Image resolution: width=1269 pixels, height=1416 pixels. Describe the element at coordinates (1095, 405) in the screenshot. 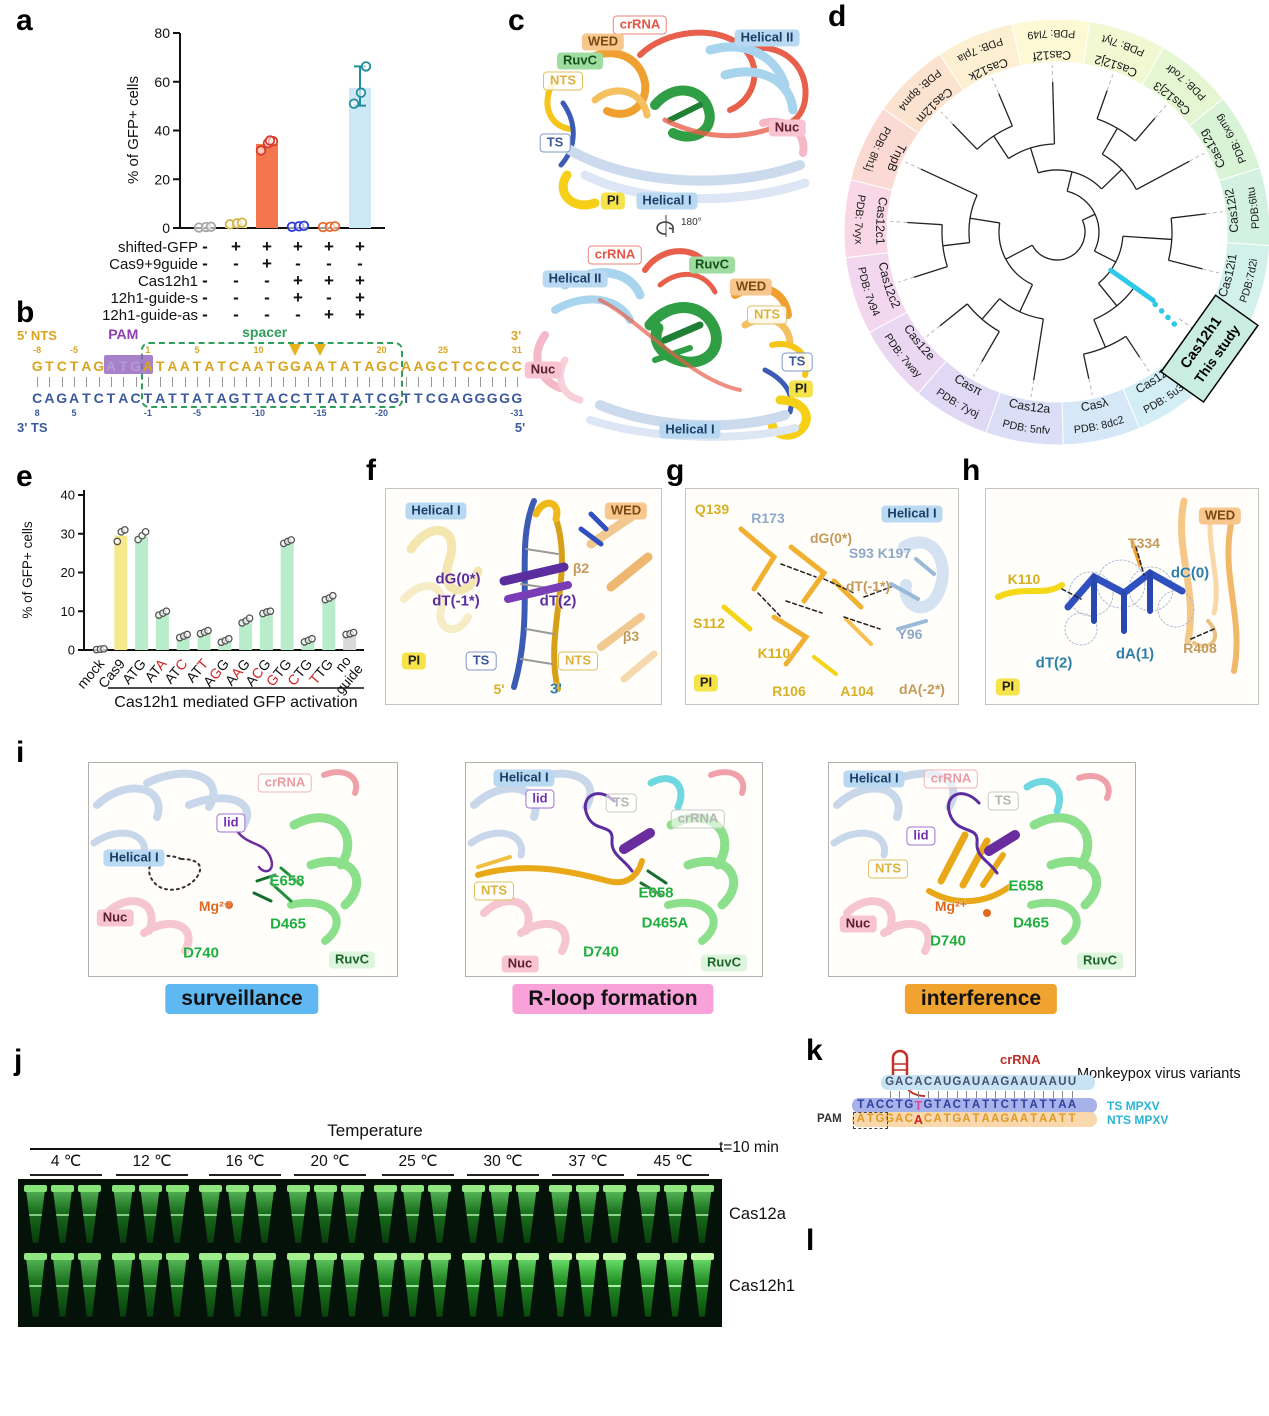

I see `sector-name: Casλ` at that location.